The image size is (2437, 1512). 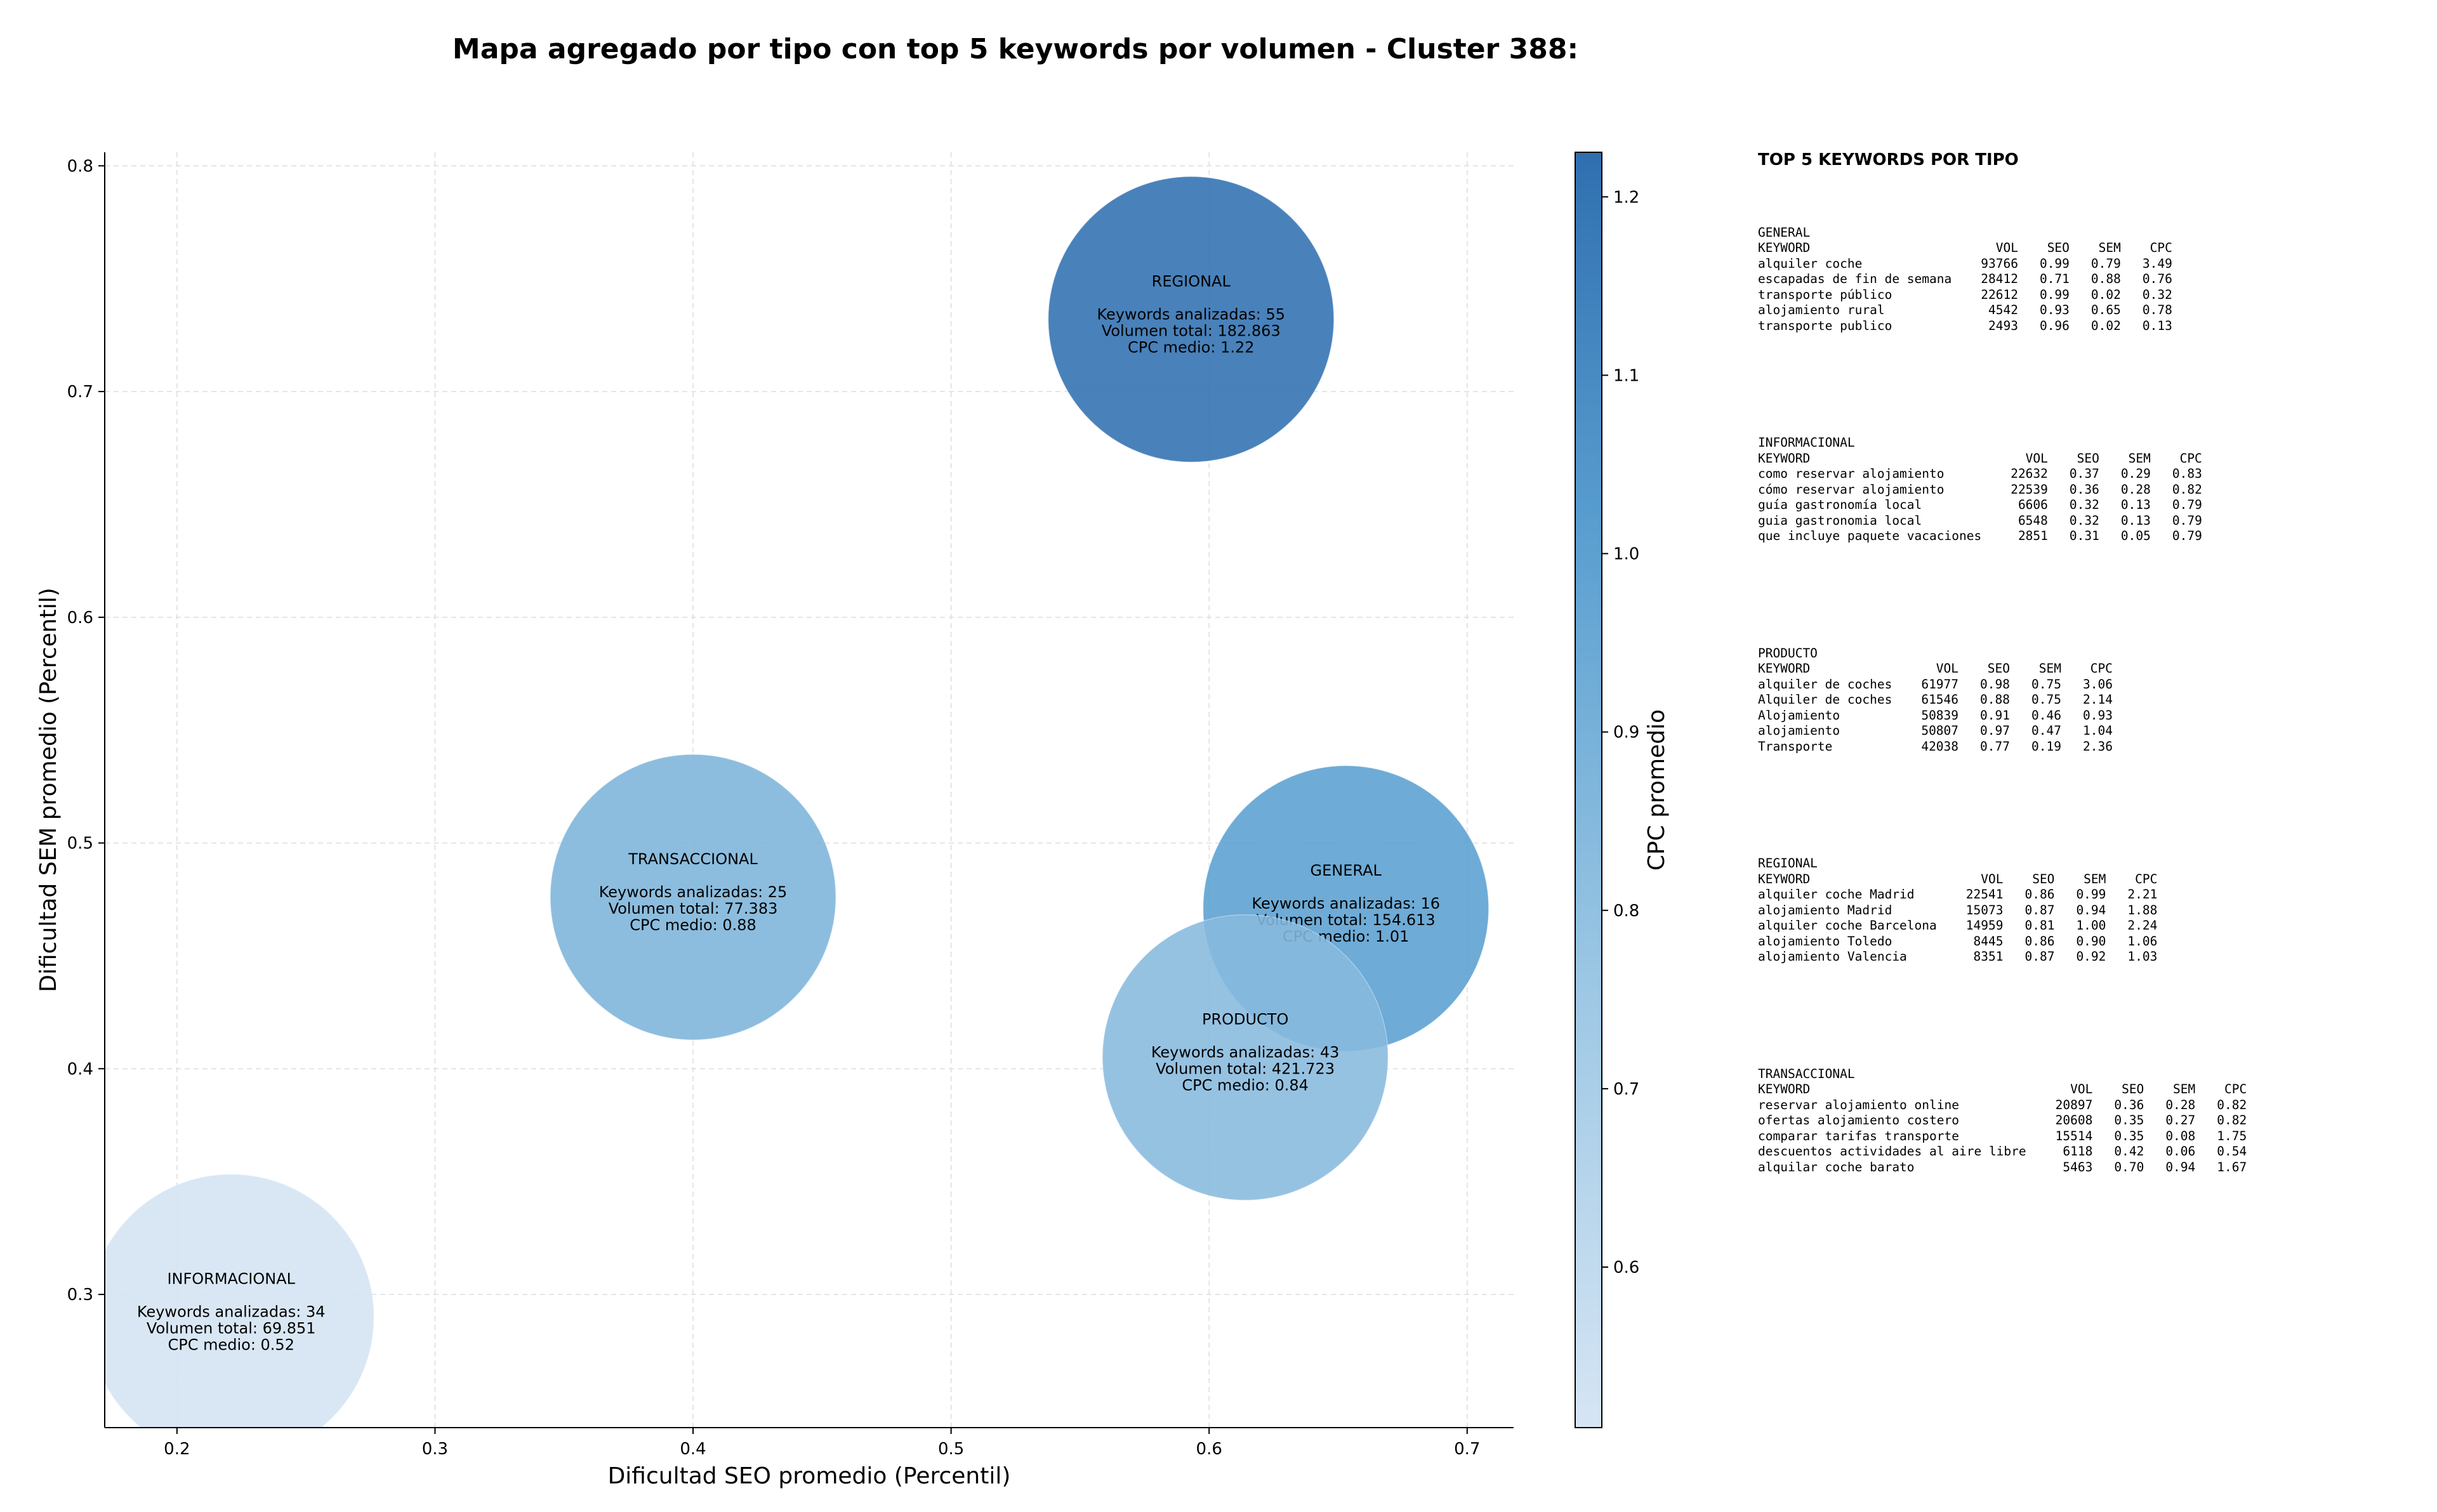 What do you see at coordinates (951, 1450) in the screenshot?
I see `x-tick-label: 0.5` at bounding box center [951, 1450].